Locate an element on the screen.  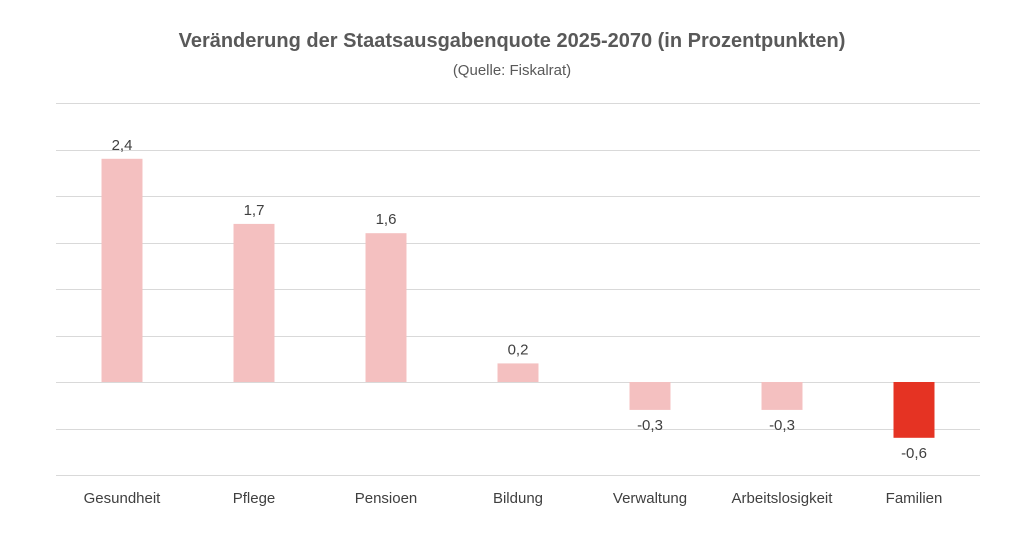
bar-gesundheit is located at coordinates (122, 270).